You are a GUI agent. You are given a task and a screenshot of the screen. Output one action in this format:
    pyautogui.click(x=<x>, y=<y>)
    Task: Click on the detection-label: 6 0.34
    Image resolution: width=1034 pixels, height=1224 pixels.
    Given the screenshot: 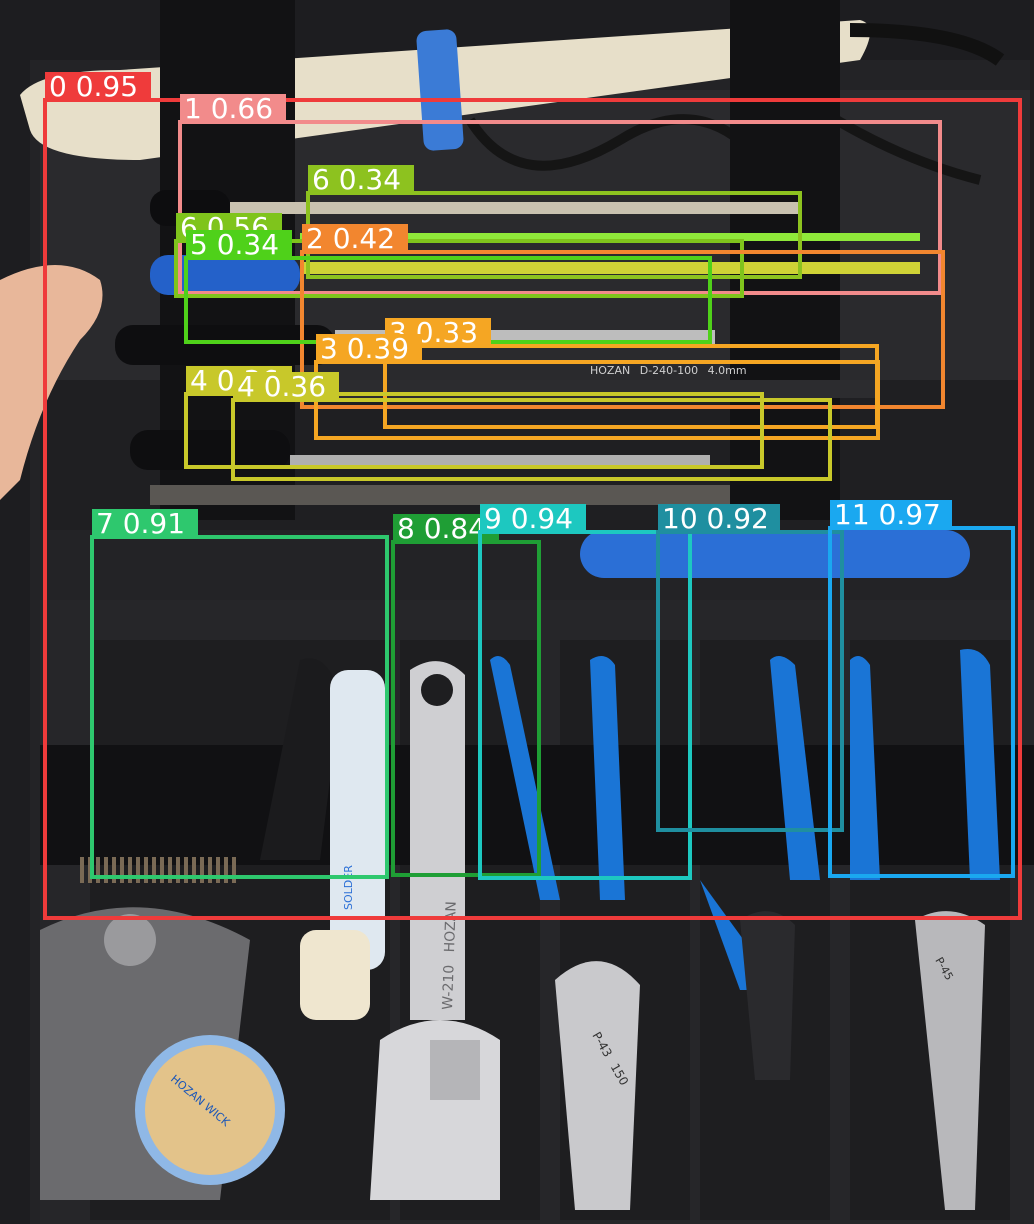 What is the action you would take?
    pyautogui.click(x=356, y=179)
    